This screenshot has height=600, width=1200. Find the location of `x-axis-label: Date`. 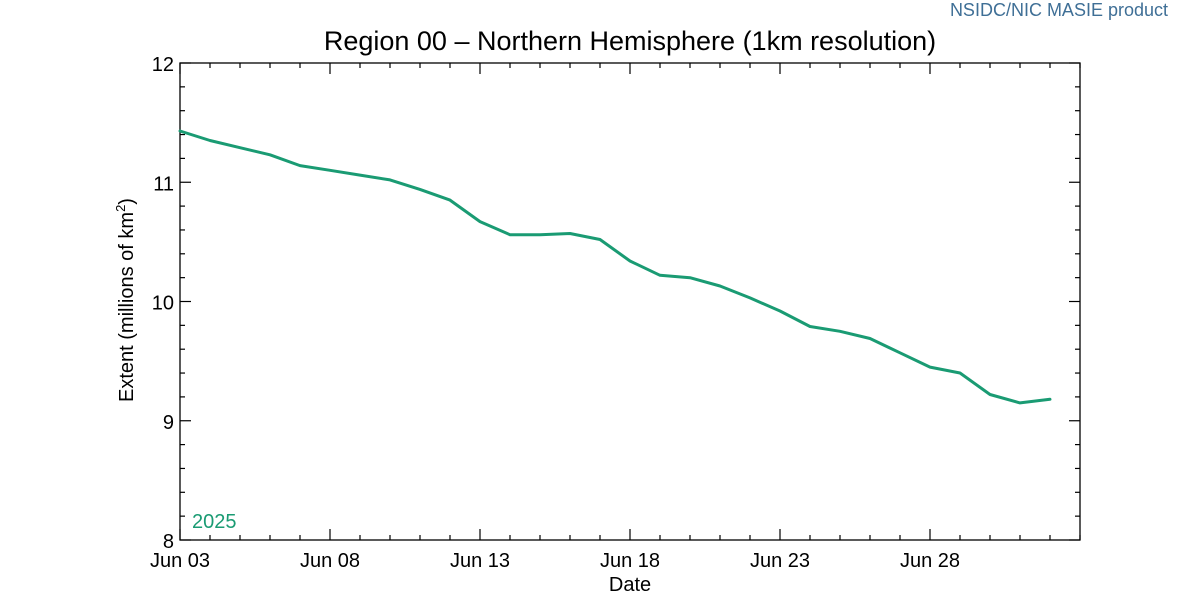

x-axis-label: Date is located at coordinates (630, 585).